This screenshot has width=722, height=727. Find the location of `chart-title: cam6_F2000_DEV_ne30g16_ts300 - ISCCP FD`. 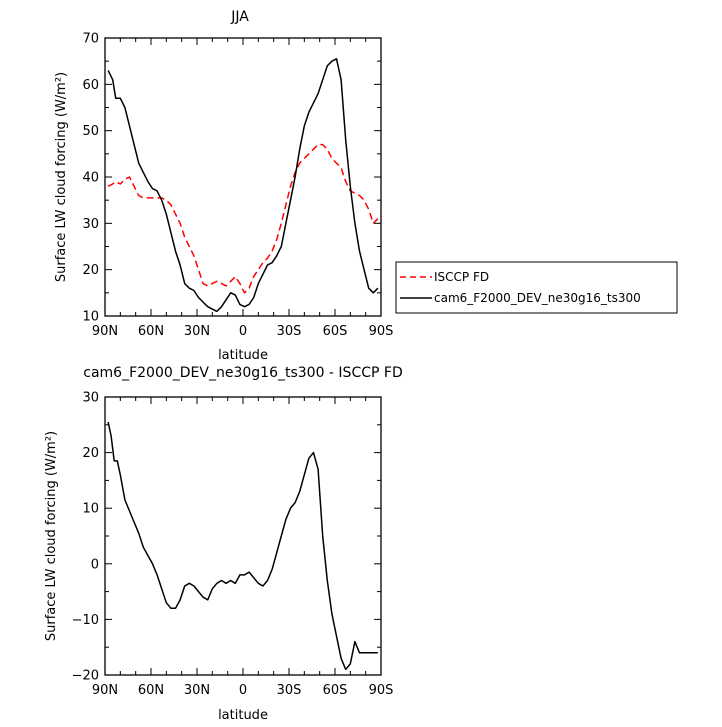

chart-title: cam6_F2000_DEV_ne30g16_ts300 - ISCCP FD is located at coordinates (242, 373).